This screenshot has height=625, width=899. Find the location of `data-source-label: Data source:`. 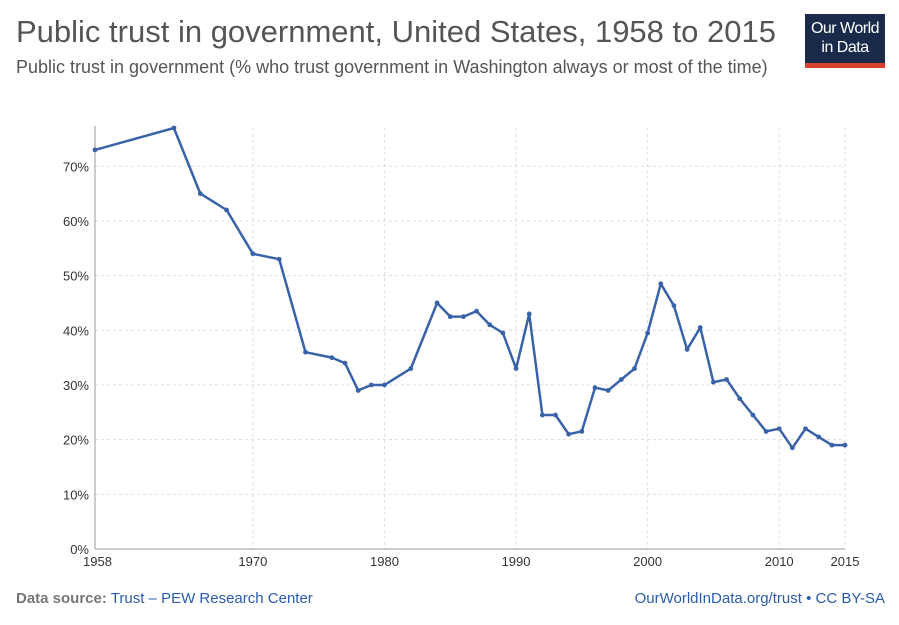

data-source-label: Data source: is located at coordinates (61, 598).